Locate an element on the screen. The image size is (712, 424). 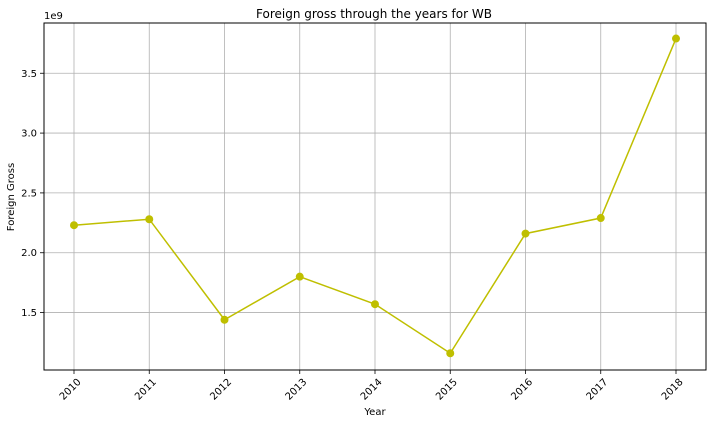
x-tick-label: 2017 is located at coordinates (598, 390).